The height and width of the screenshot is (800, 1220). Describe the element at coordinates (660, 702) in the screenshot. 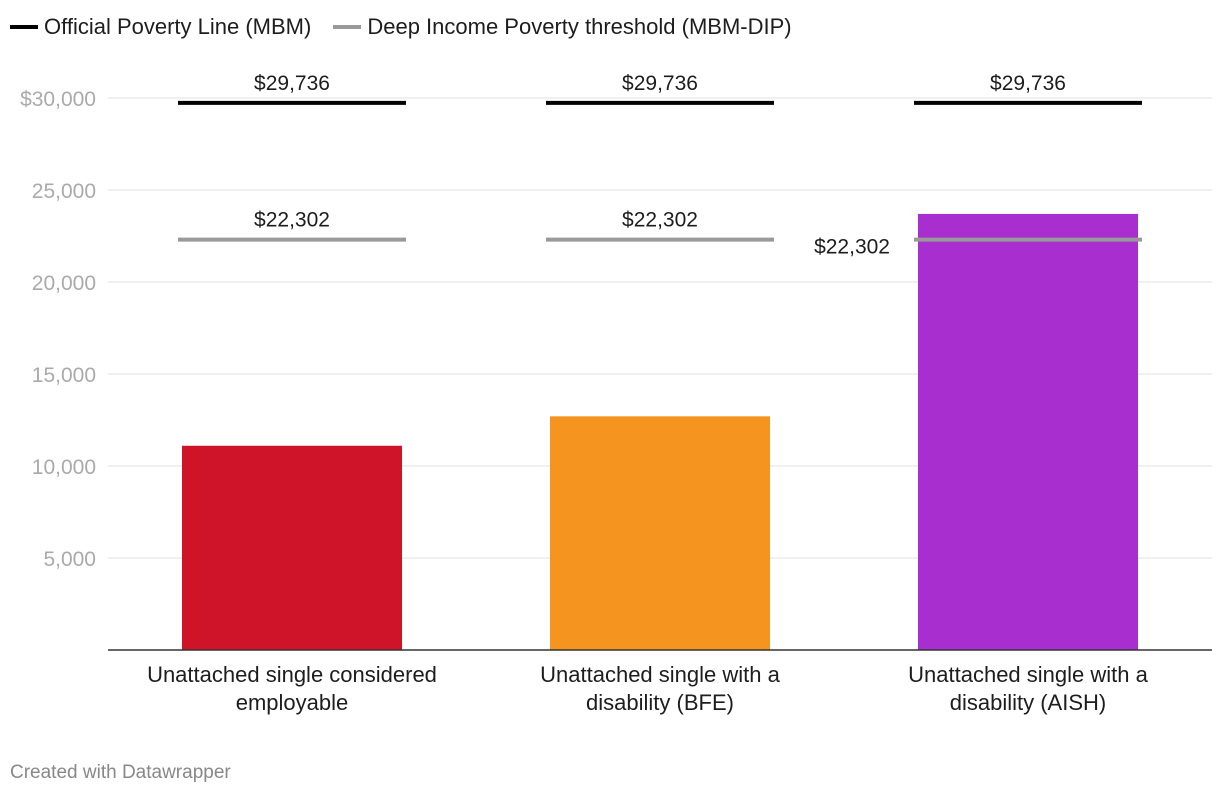

I see `x-tick-label: disability (BFE)` at that location.